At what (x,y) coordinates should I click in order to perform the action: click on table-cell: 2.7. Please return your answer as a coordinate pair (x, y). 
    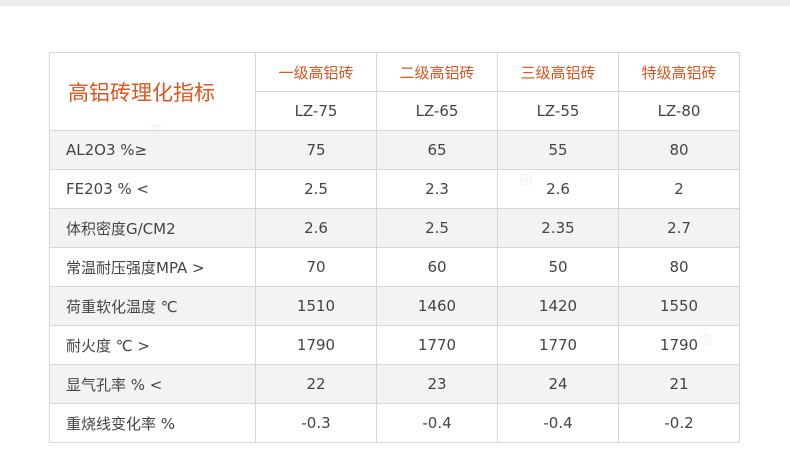
    Looking at the image, I should click on (679, 228).